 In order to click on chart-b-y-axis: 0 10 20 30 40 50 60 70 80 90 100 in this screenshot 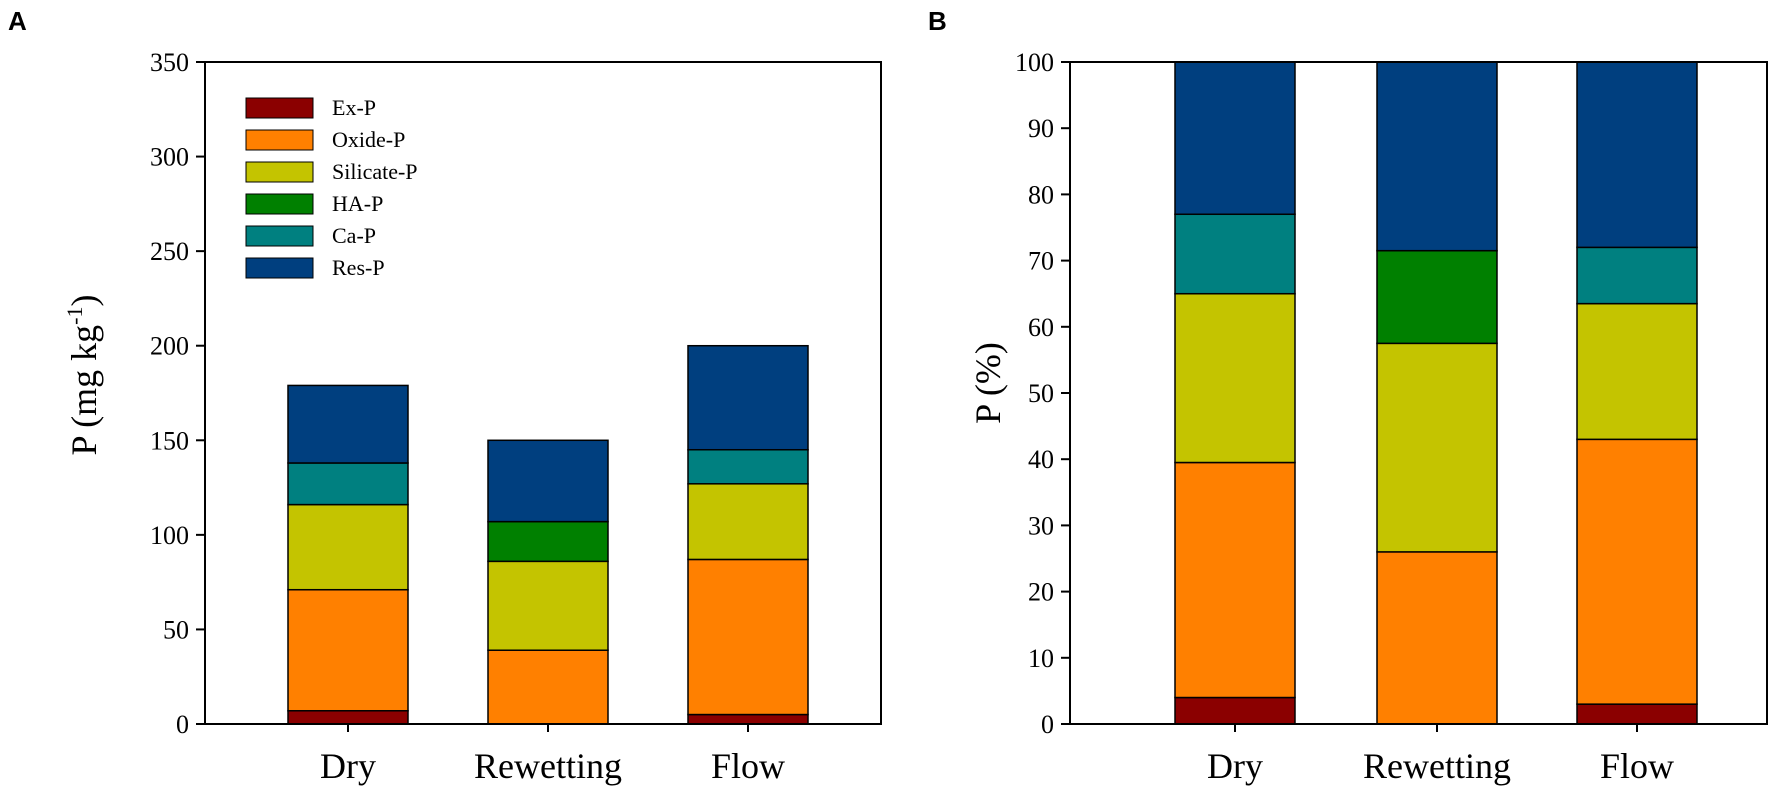, I will do `click(1042, 393)`.